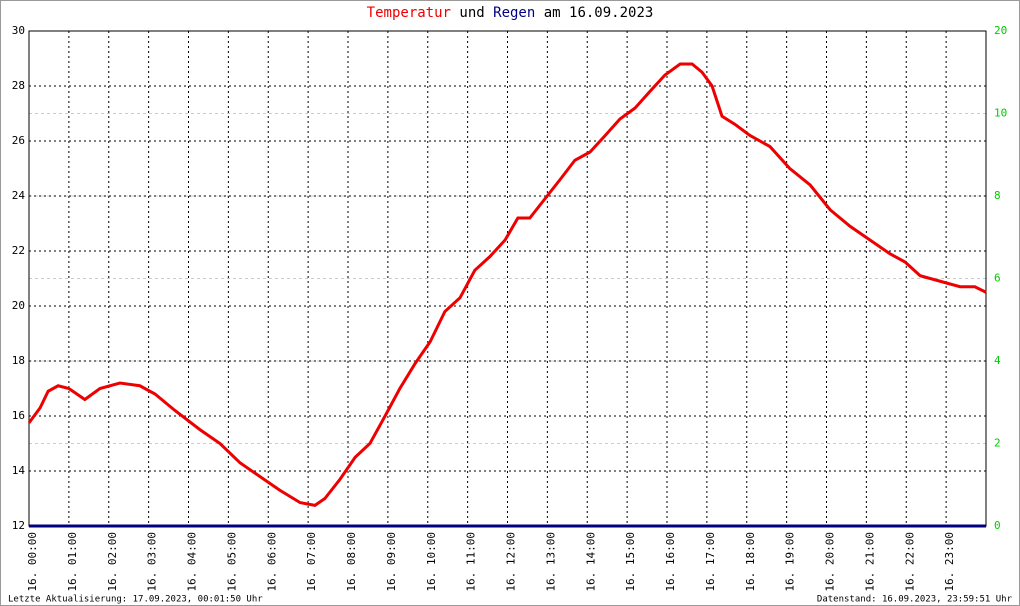 This screenshot has width=1020, height=606. What do you see at coordinates (997, 525) in the screenshot?
I see `y2-tick-label: 0` at bounding box center [997, 525].